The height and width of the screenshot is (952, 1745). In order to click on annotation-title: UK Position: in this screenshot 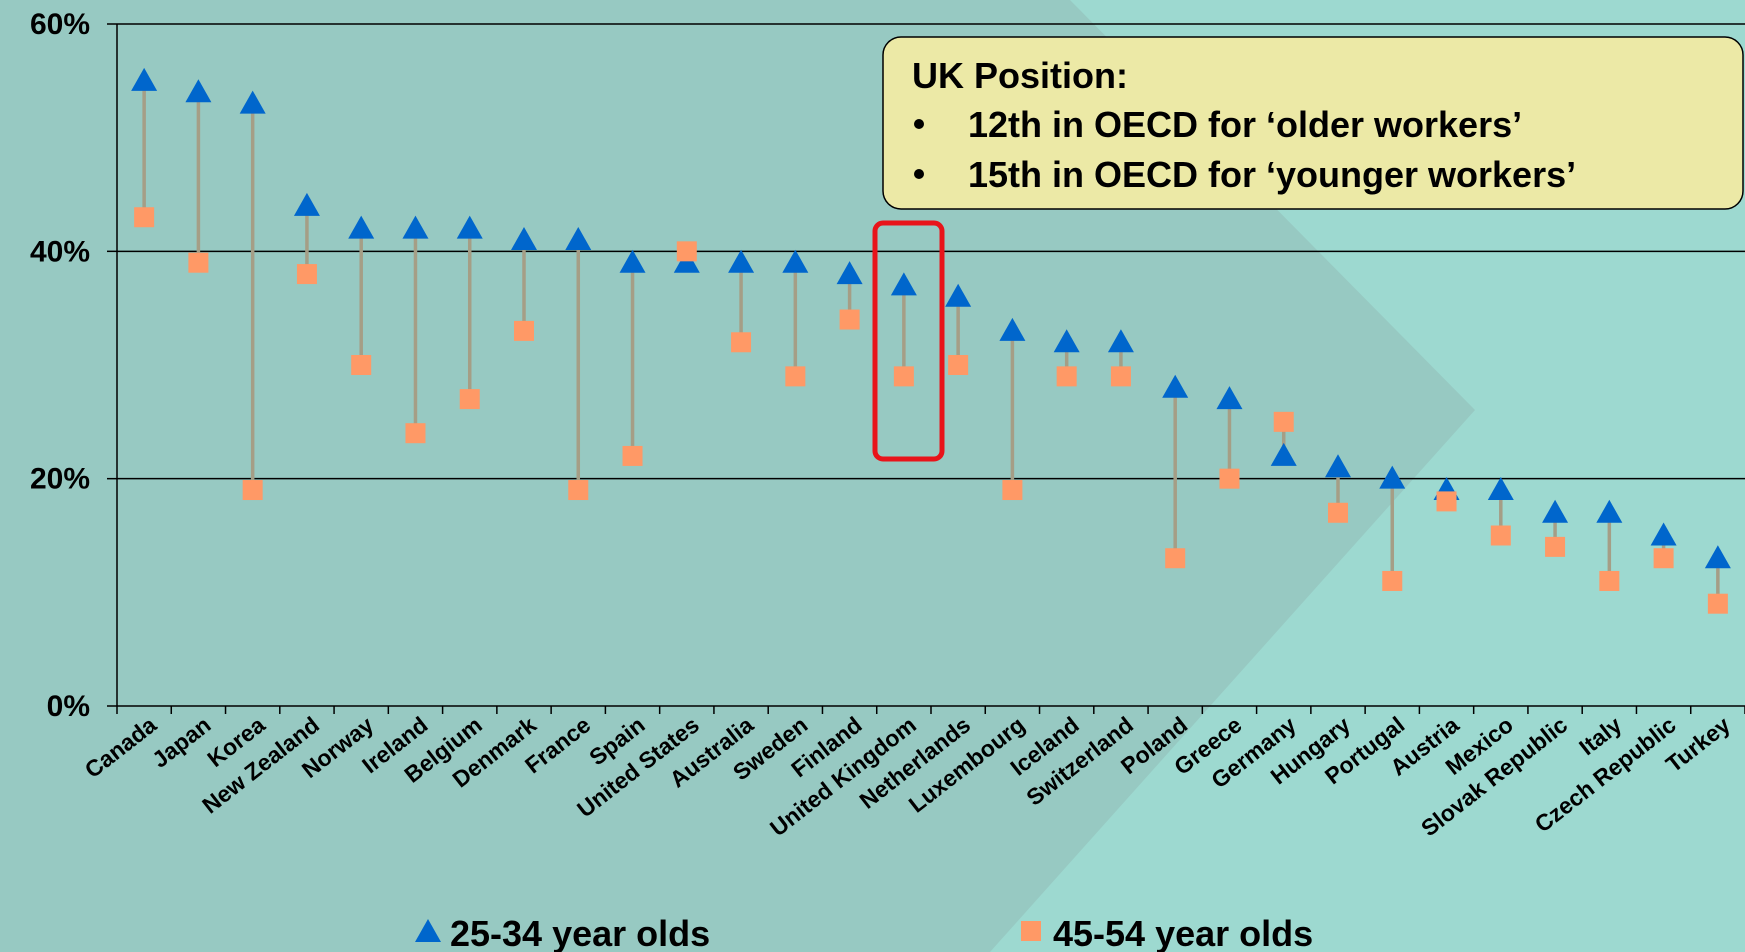, I will do `click(1020, 75)`.